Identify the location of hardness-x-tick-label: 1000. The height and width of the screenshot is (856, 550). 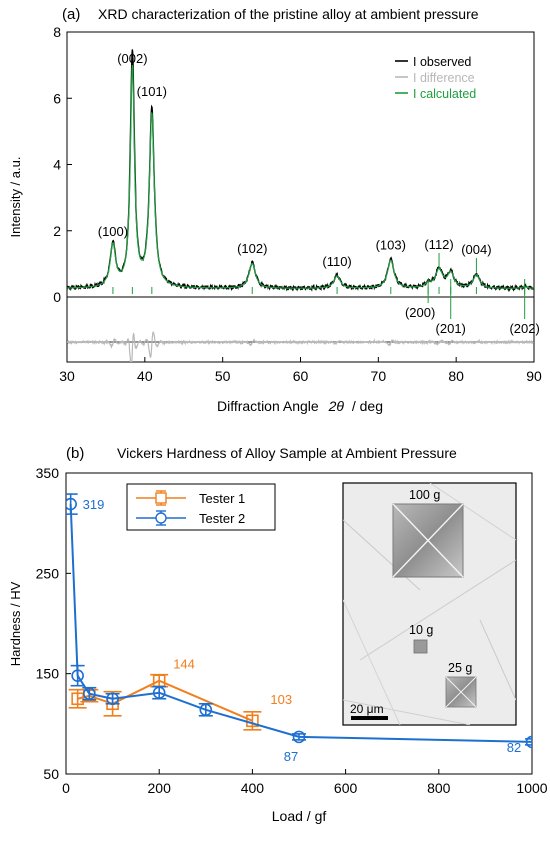
(531, 788).